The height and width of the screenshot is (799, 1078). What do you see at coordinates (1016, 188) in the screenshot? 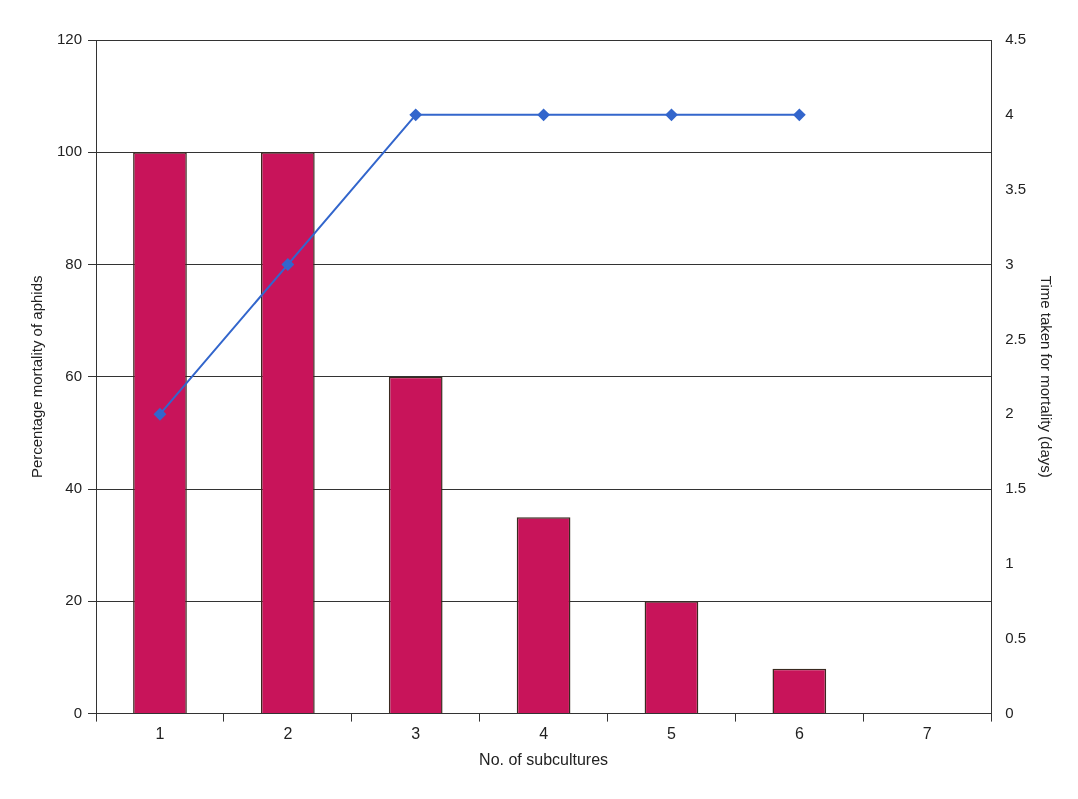
I see `y2-tick-label: 3.5` at bounding box center [1016, 188].